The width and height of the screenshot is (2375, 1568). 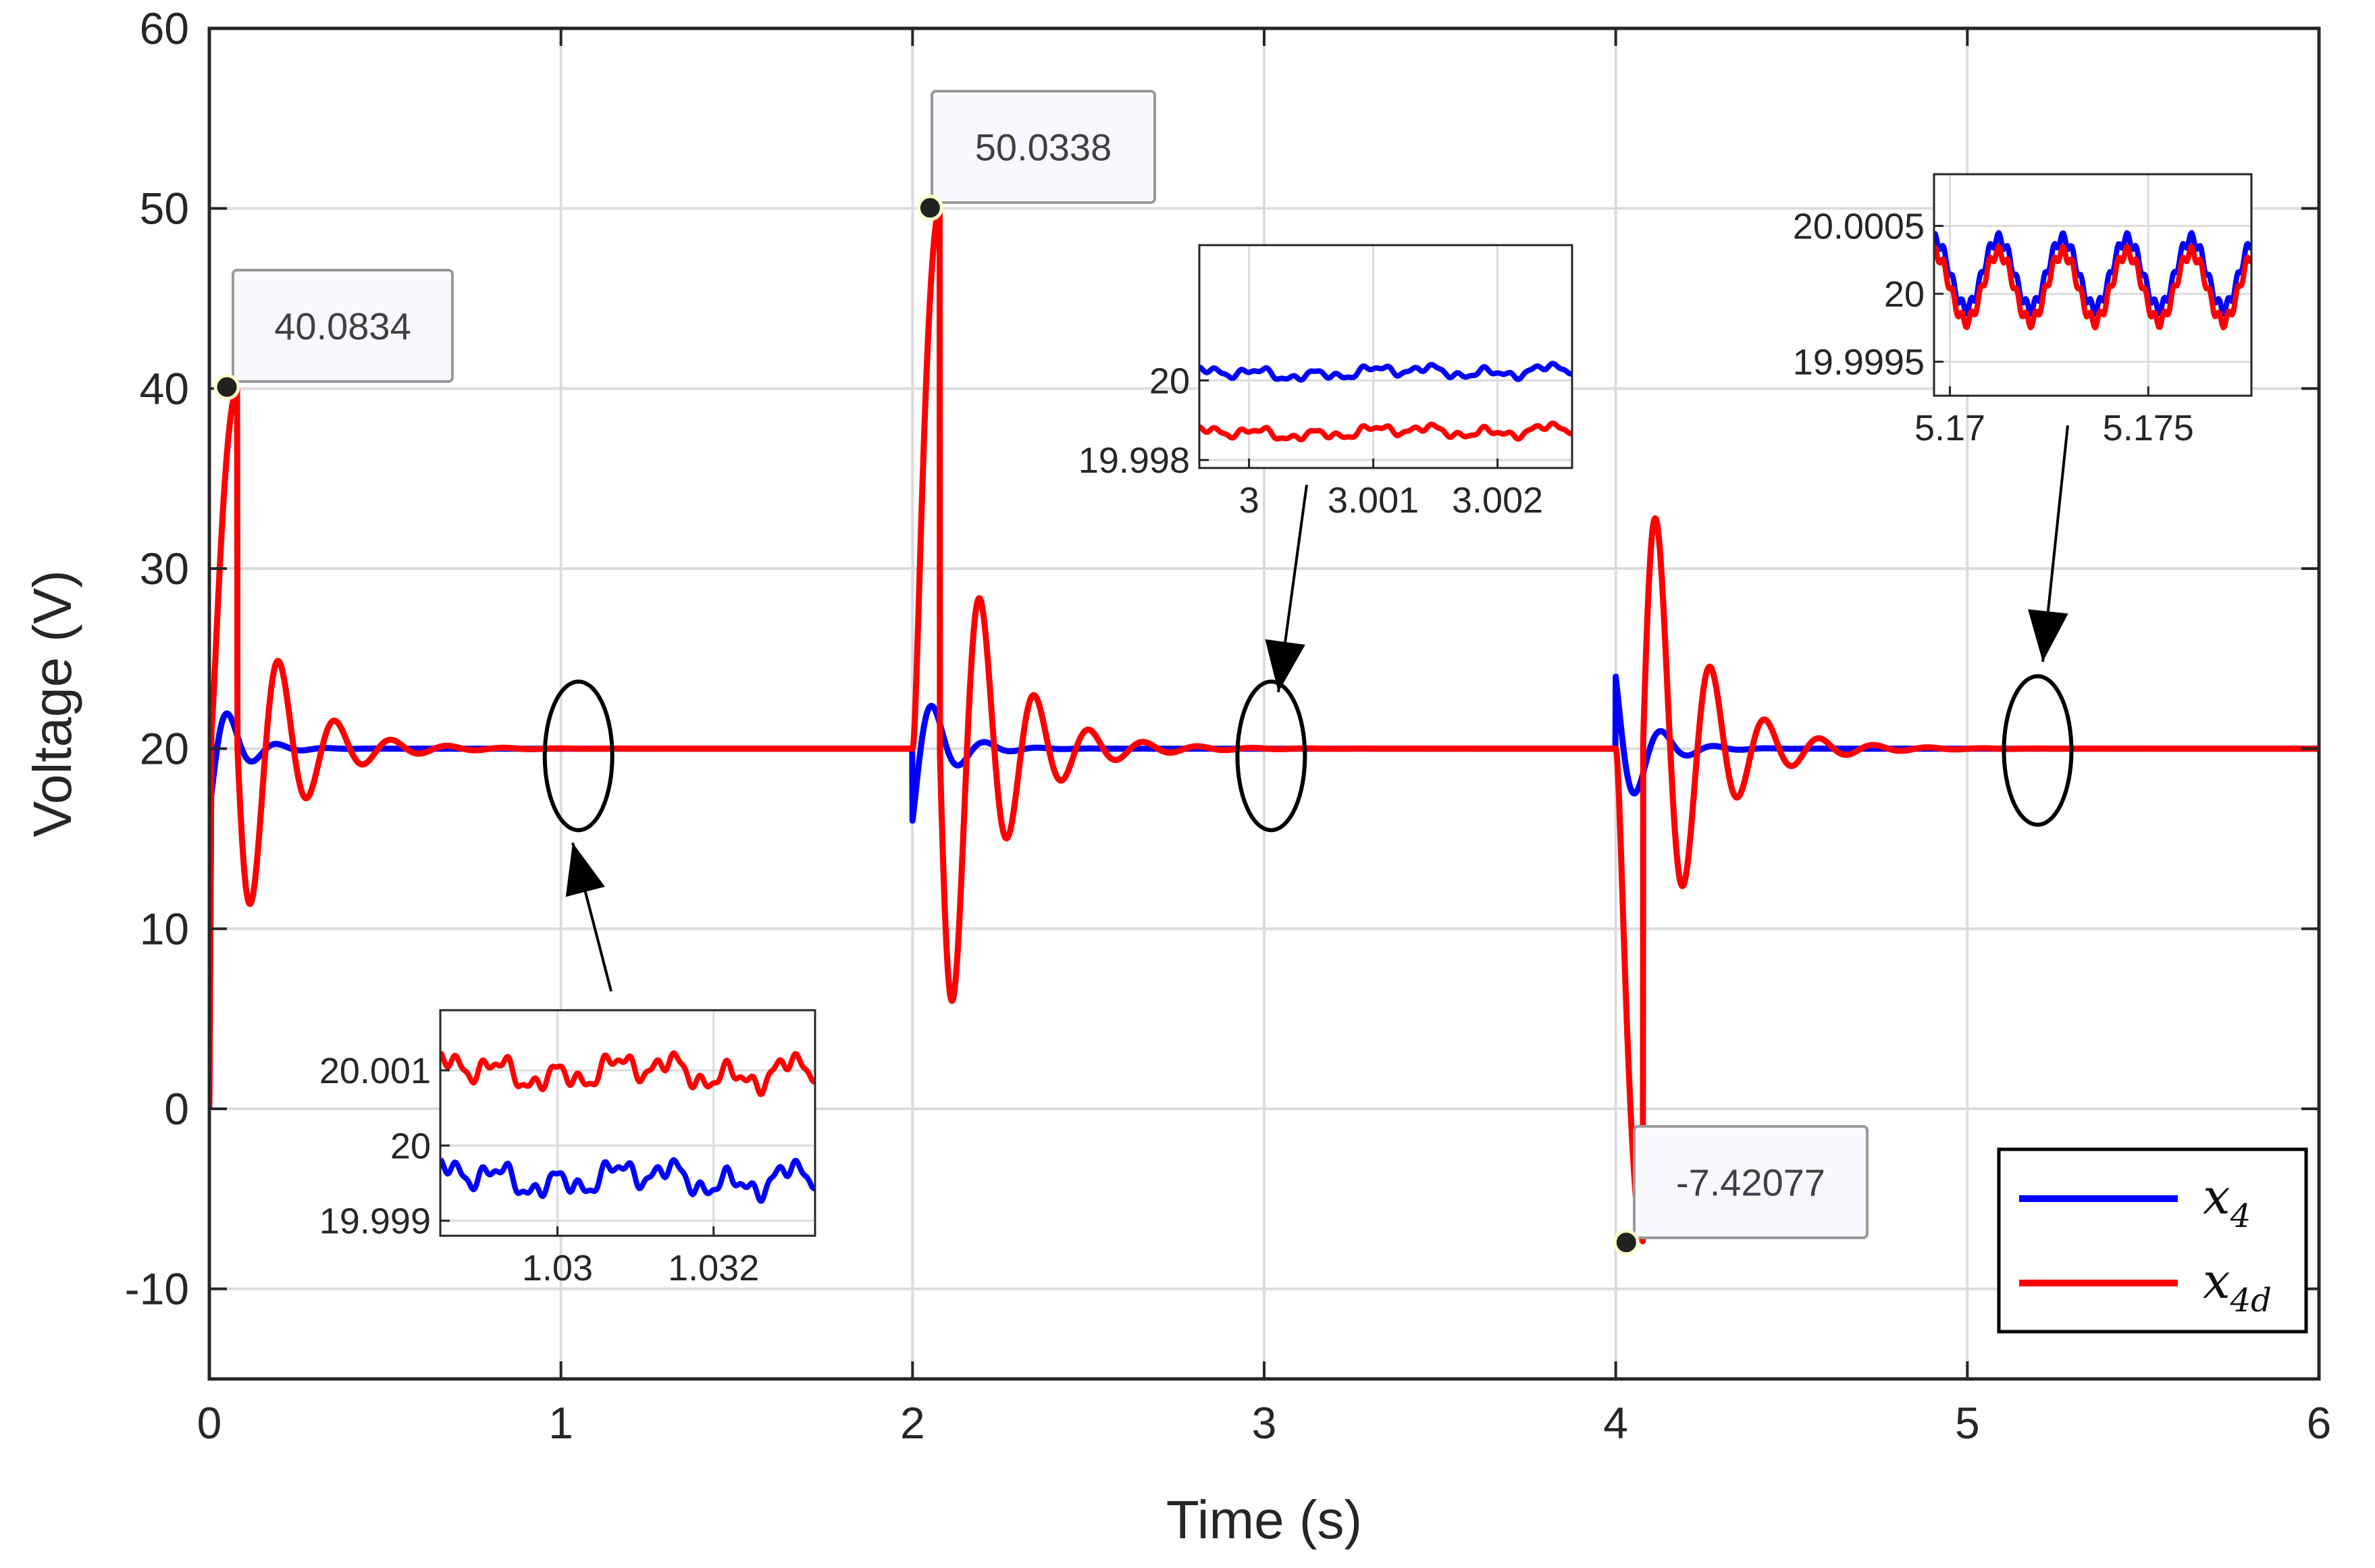 I want to click on inset-5170-frame, so click(x=2093, y=285).